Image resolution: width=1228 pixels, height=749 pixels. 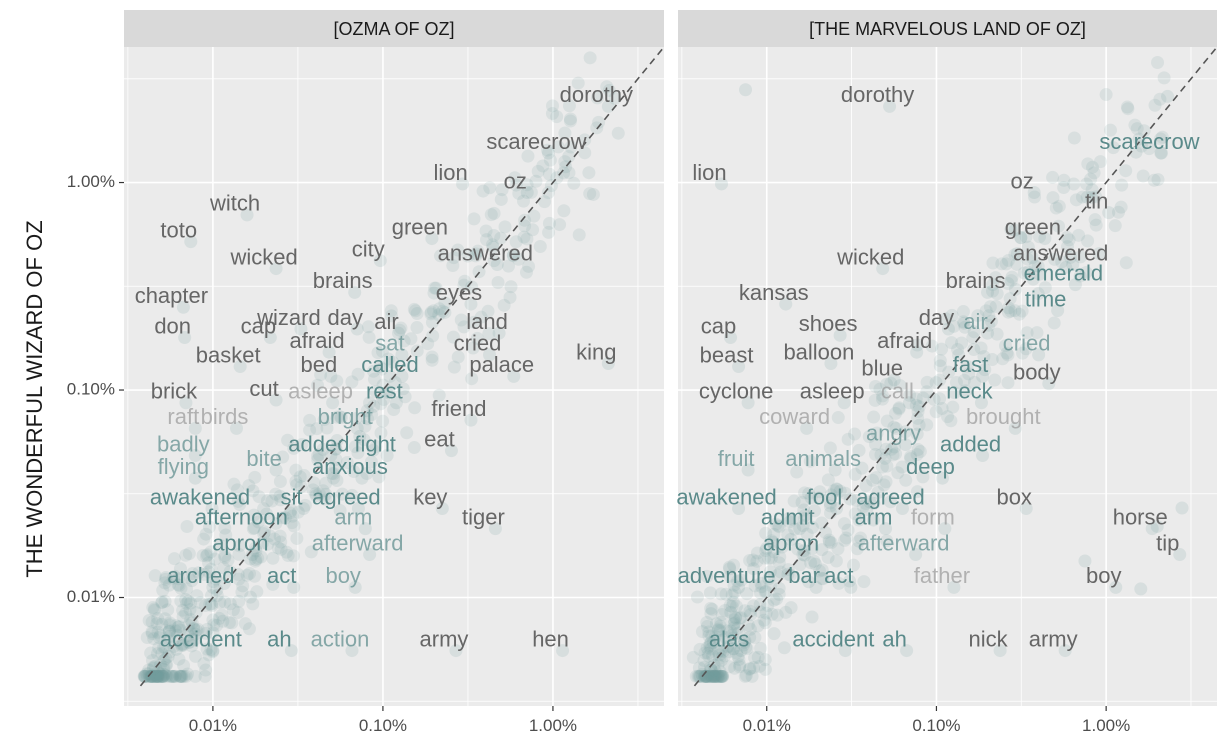 I want to click on word-label: day, so click(x=936, y=317).